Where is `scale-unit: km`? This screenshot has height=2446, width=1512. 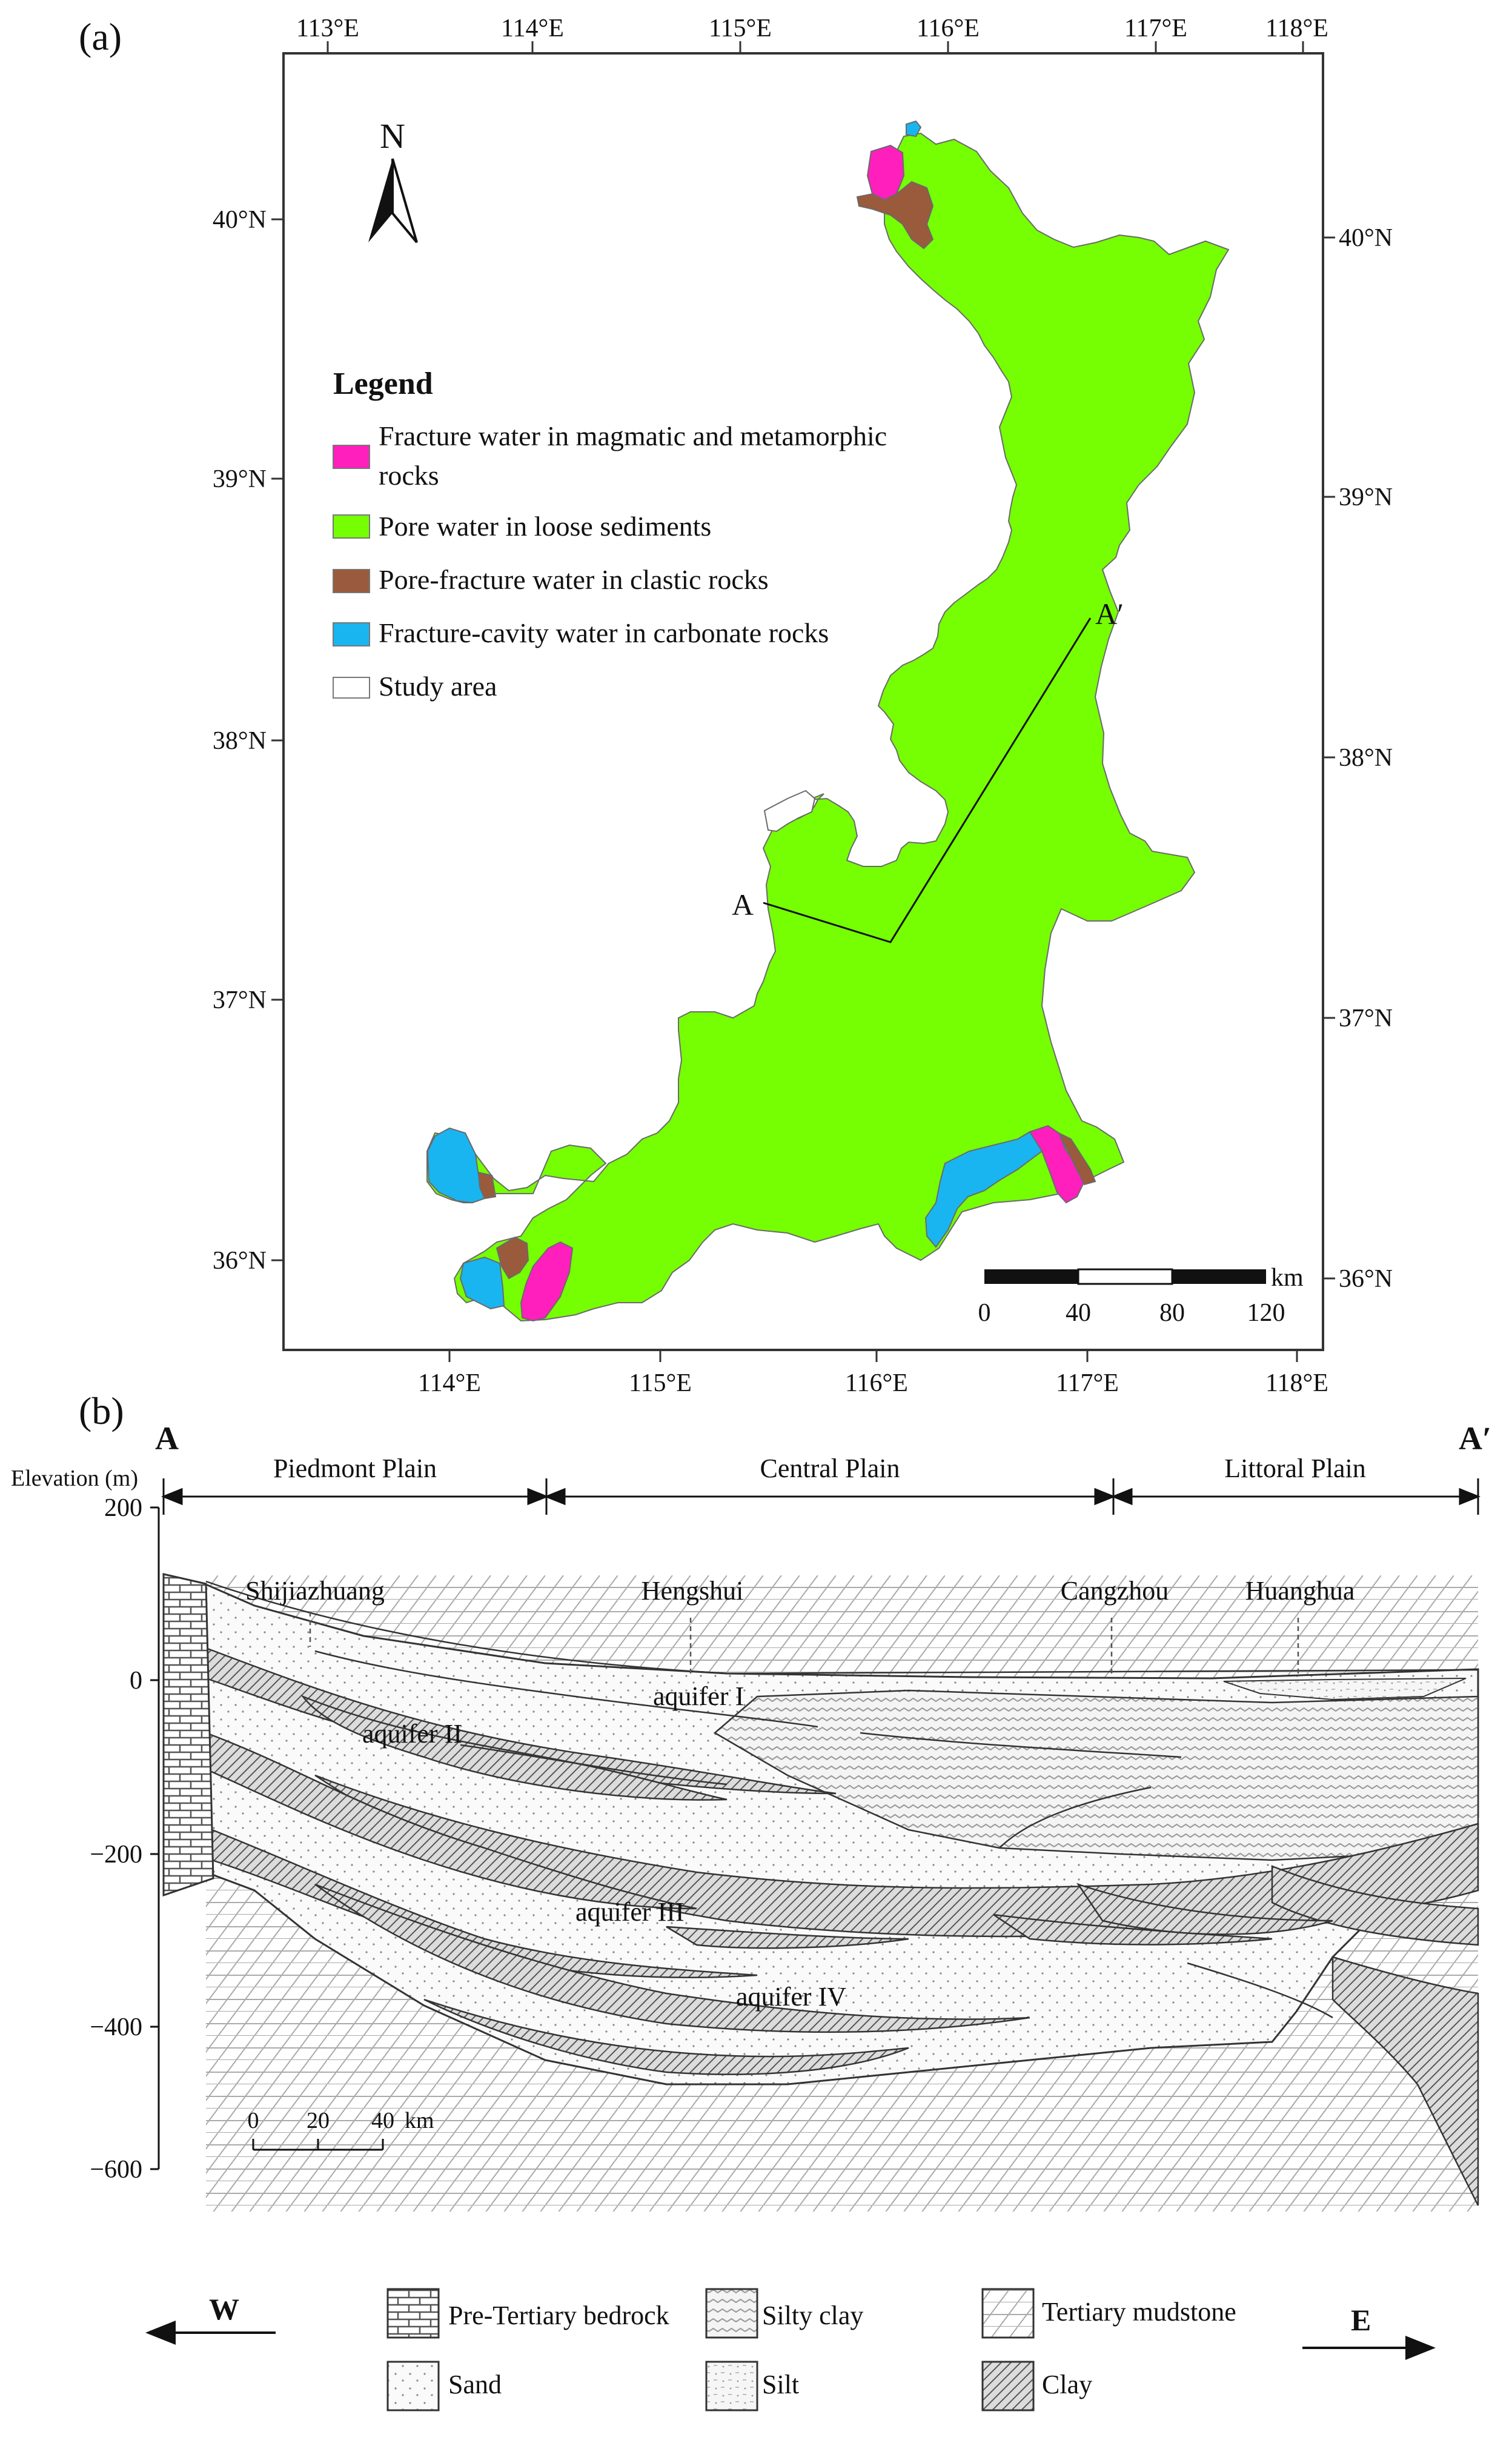
scale-unit: km is located at coordinates (1287, 1278).